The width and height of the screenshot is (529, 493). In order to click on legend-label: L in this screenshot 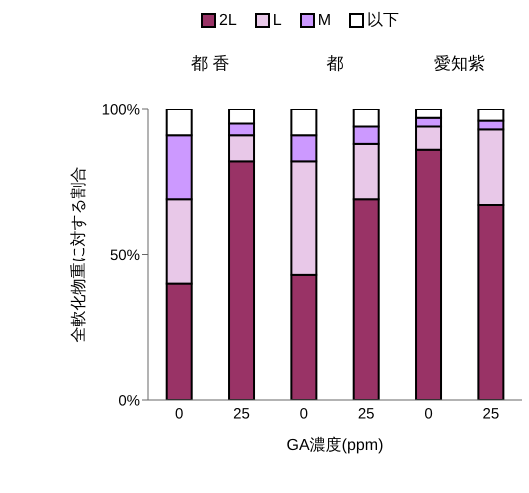, I will do `click(277, 20)`.